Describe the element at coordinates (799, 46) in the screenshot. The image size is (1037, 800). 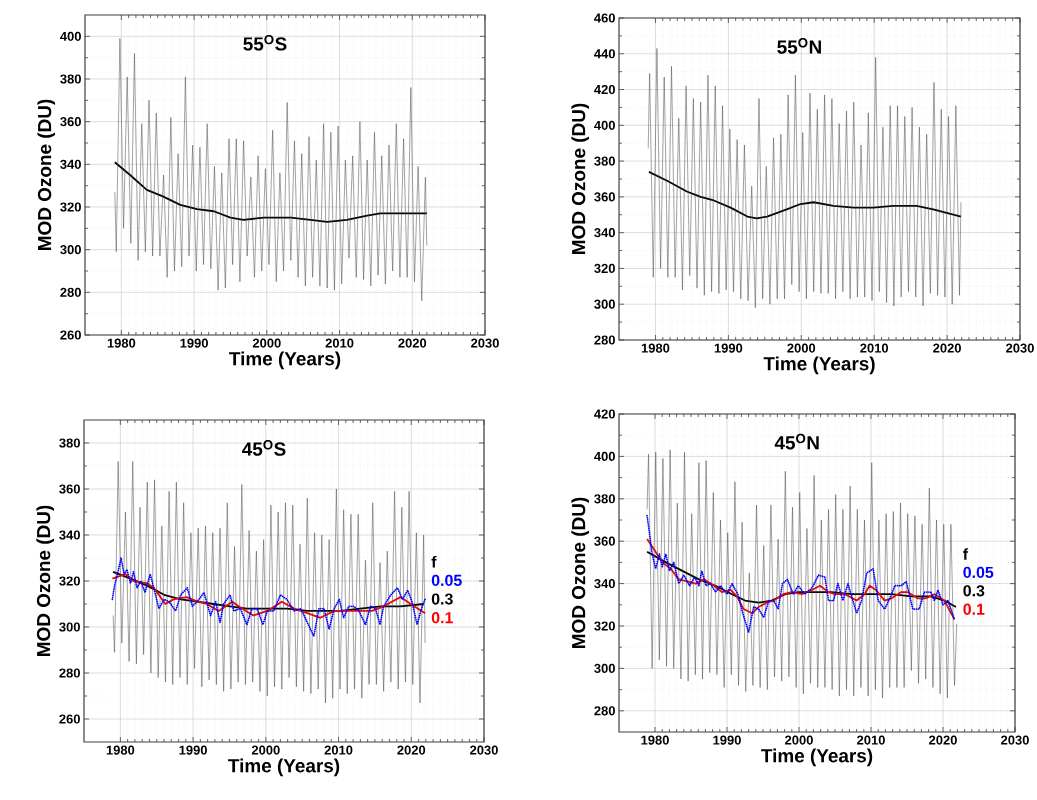
I see `text: 55$^{O}$N` at that location.